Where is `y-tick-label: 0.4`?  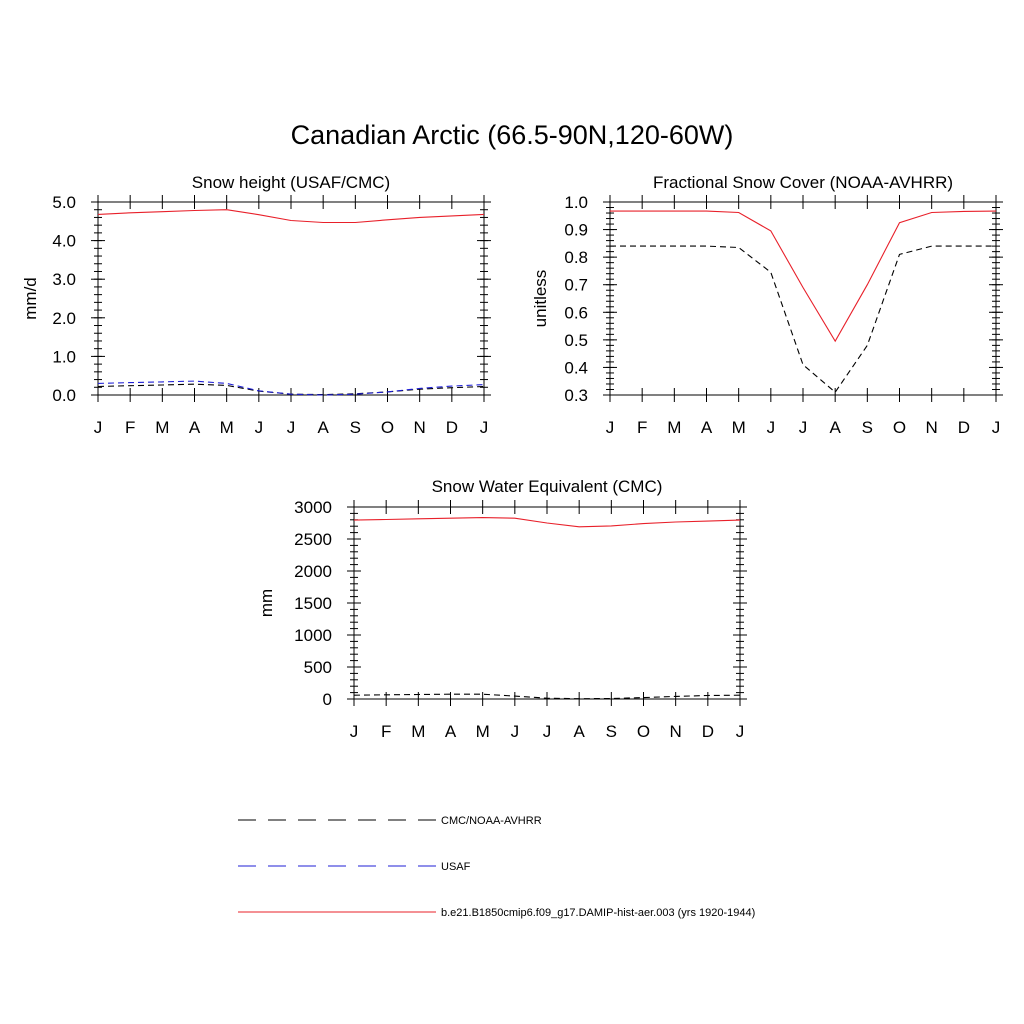 y-tick-label: 0.4 is located at coordinates (576, 367).